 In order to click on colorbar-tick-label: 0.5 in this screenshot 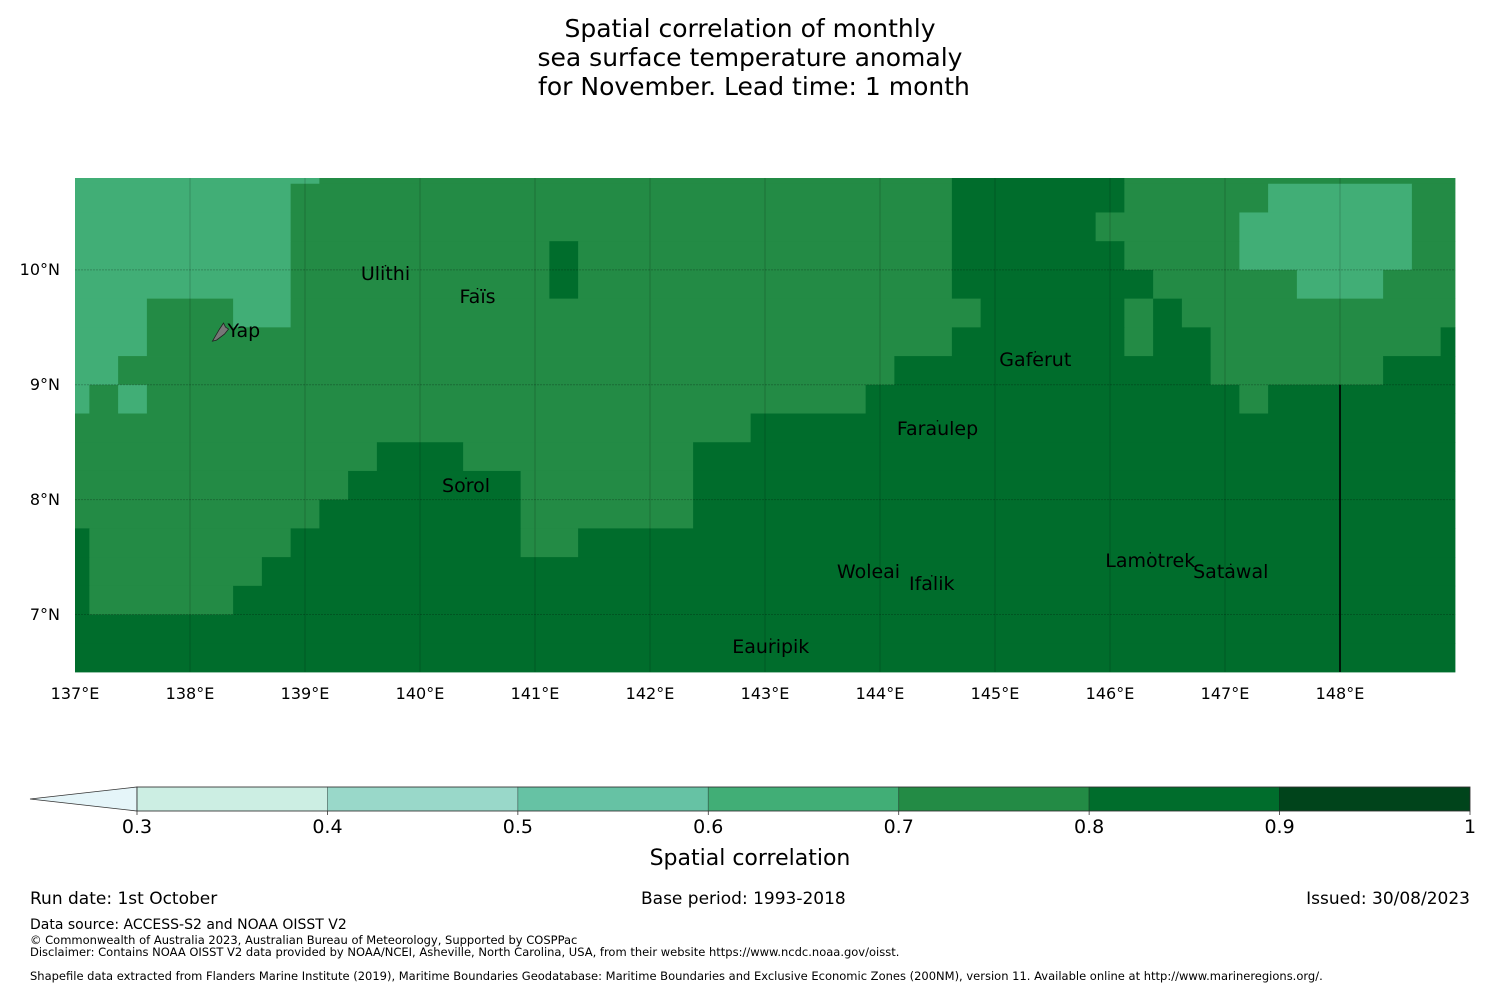, I will do `click(517, 827)`.